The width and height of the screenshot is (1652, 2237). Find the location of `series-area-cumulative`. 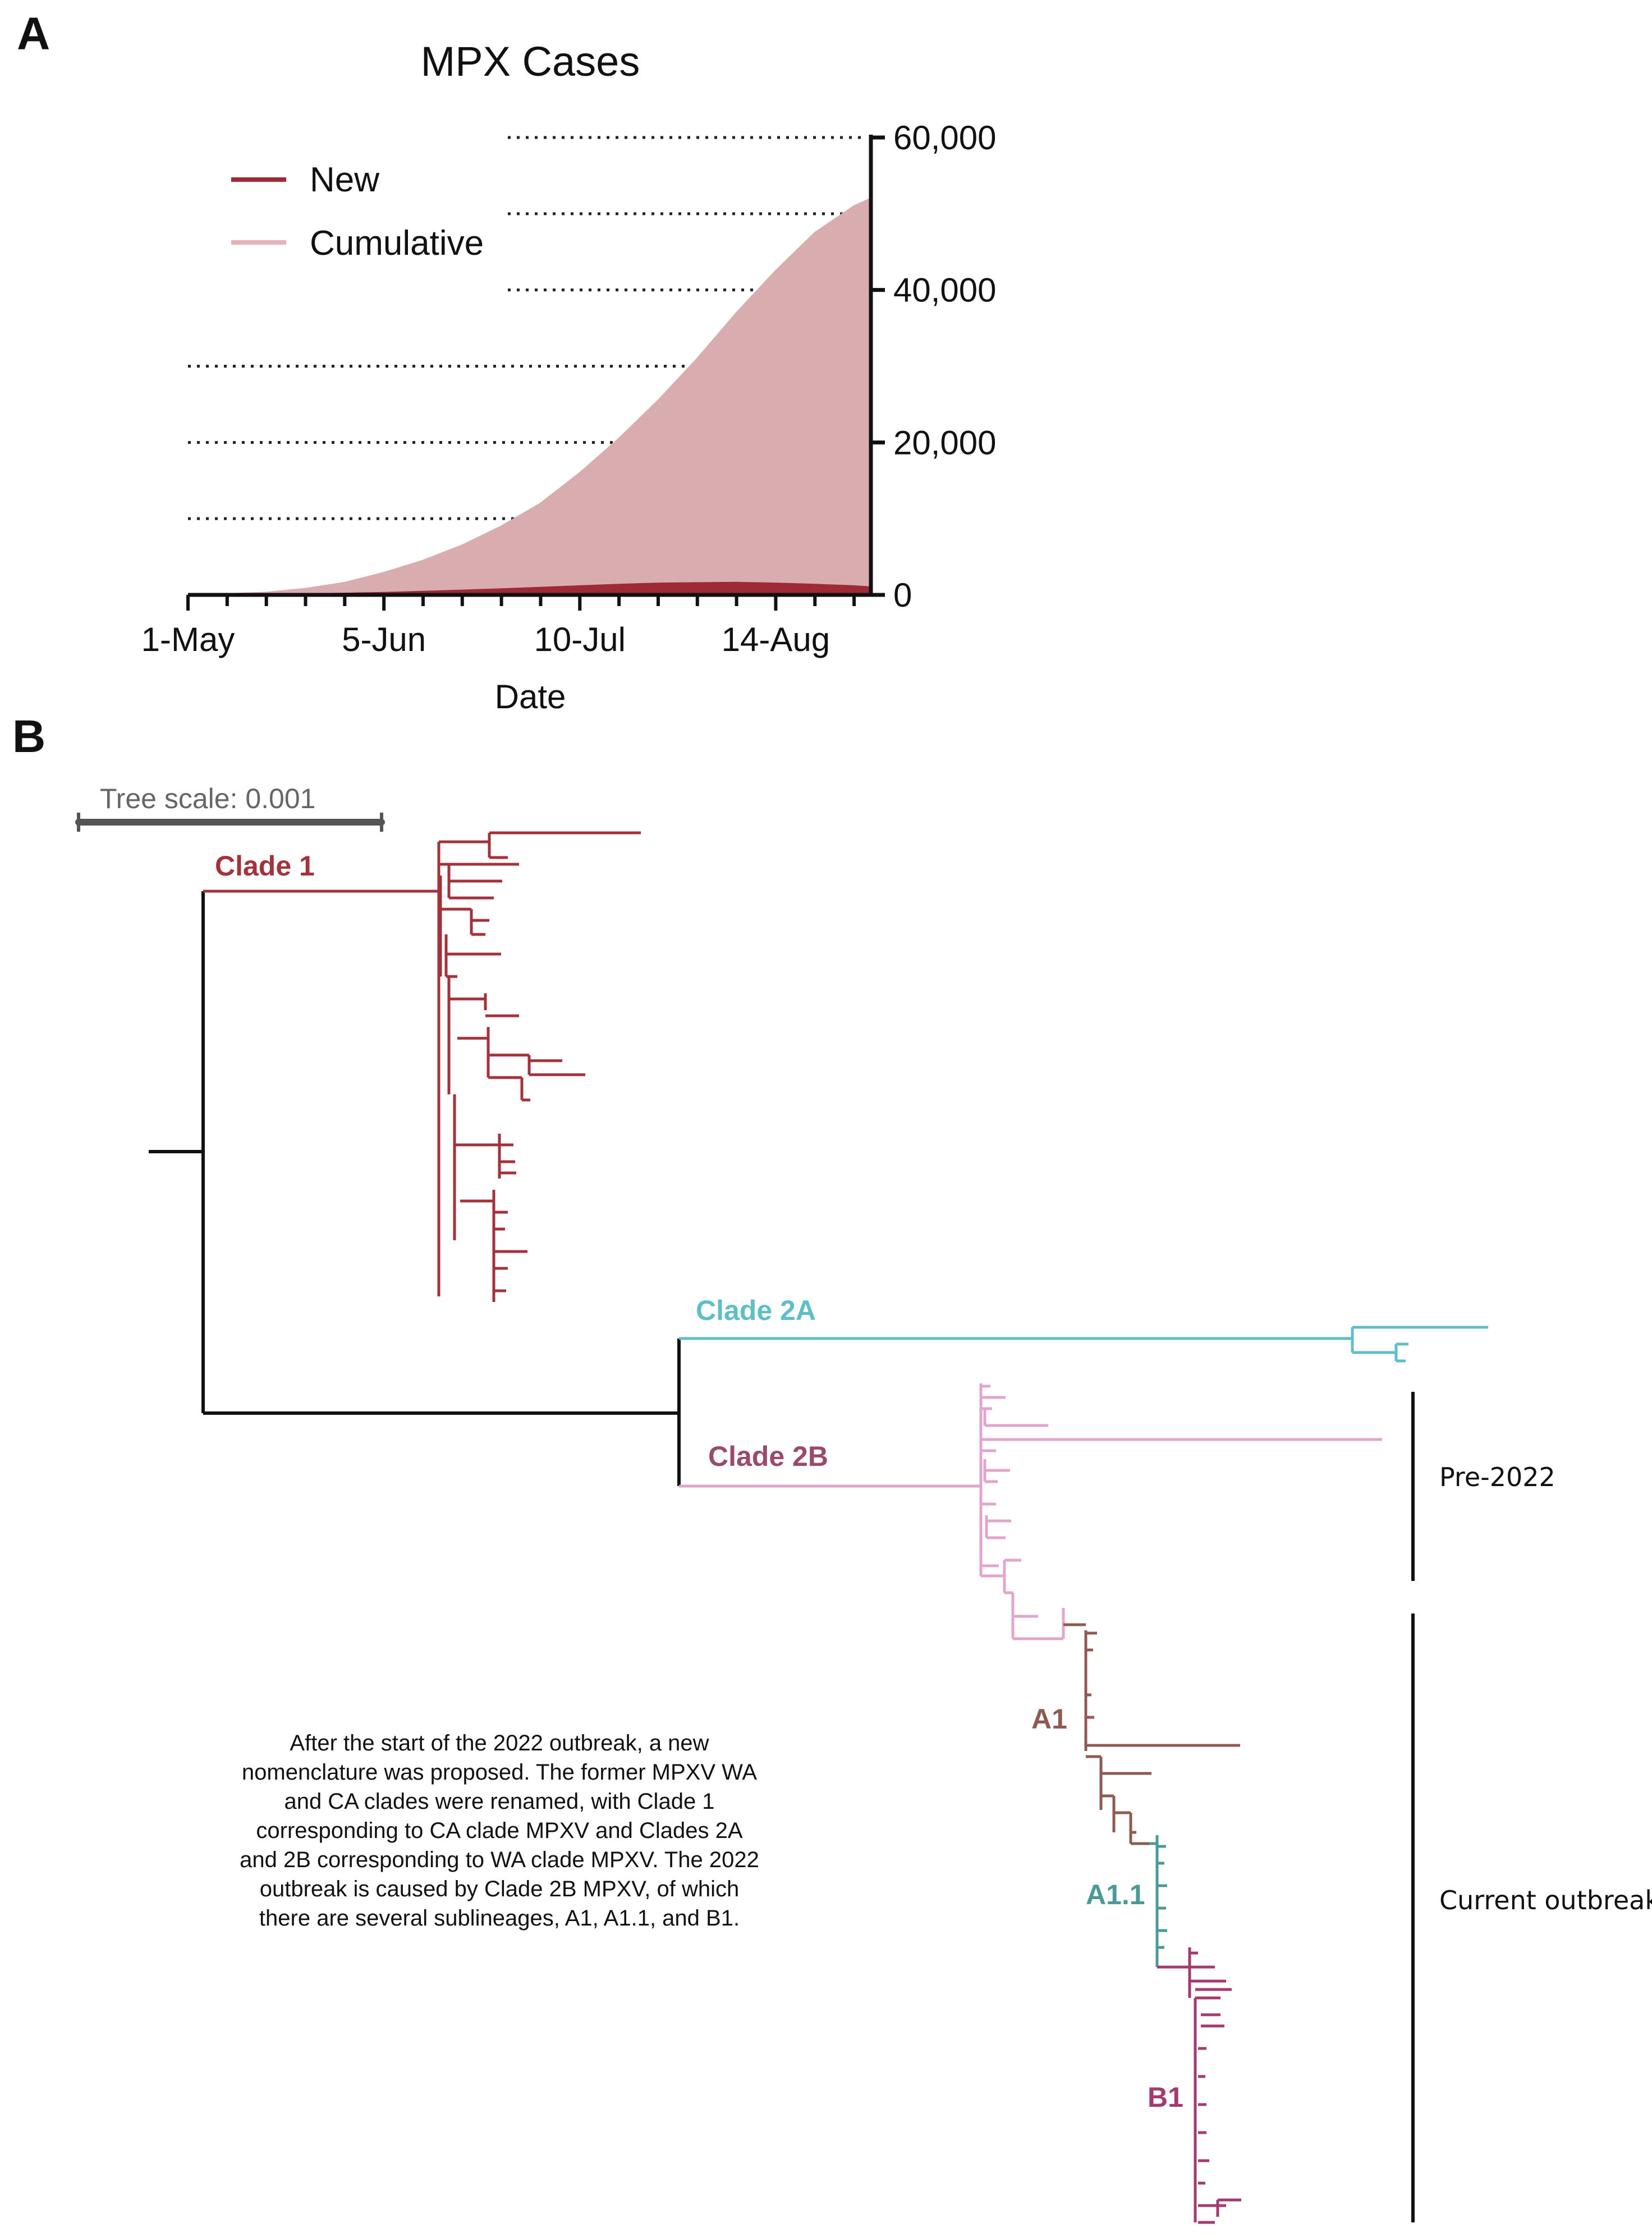

series-area-cumulative is located at coordinates (529, 396).